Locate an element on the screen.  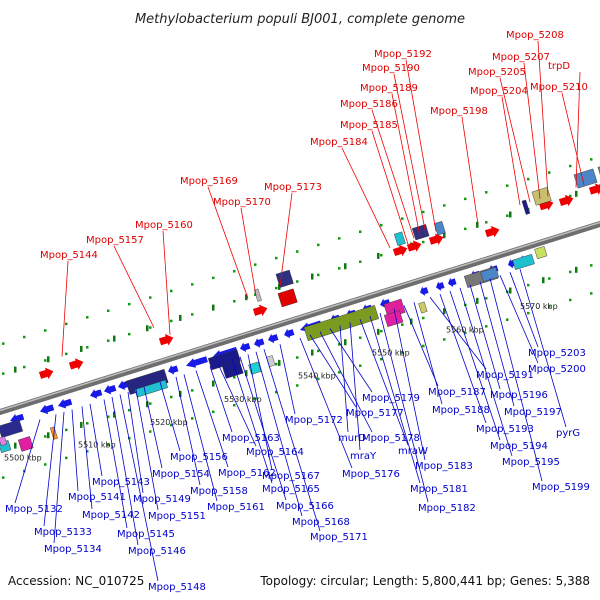
forward-gene-label: Mpop_5190 is located at coordinates (391, 68).